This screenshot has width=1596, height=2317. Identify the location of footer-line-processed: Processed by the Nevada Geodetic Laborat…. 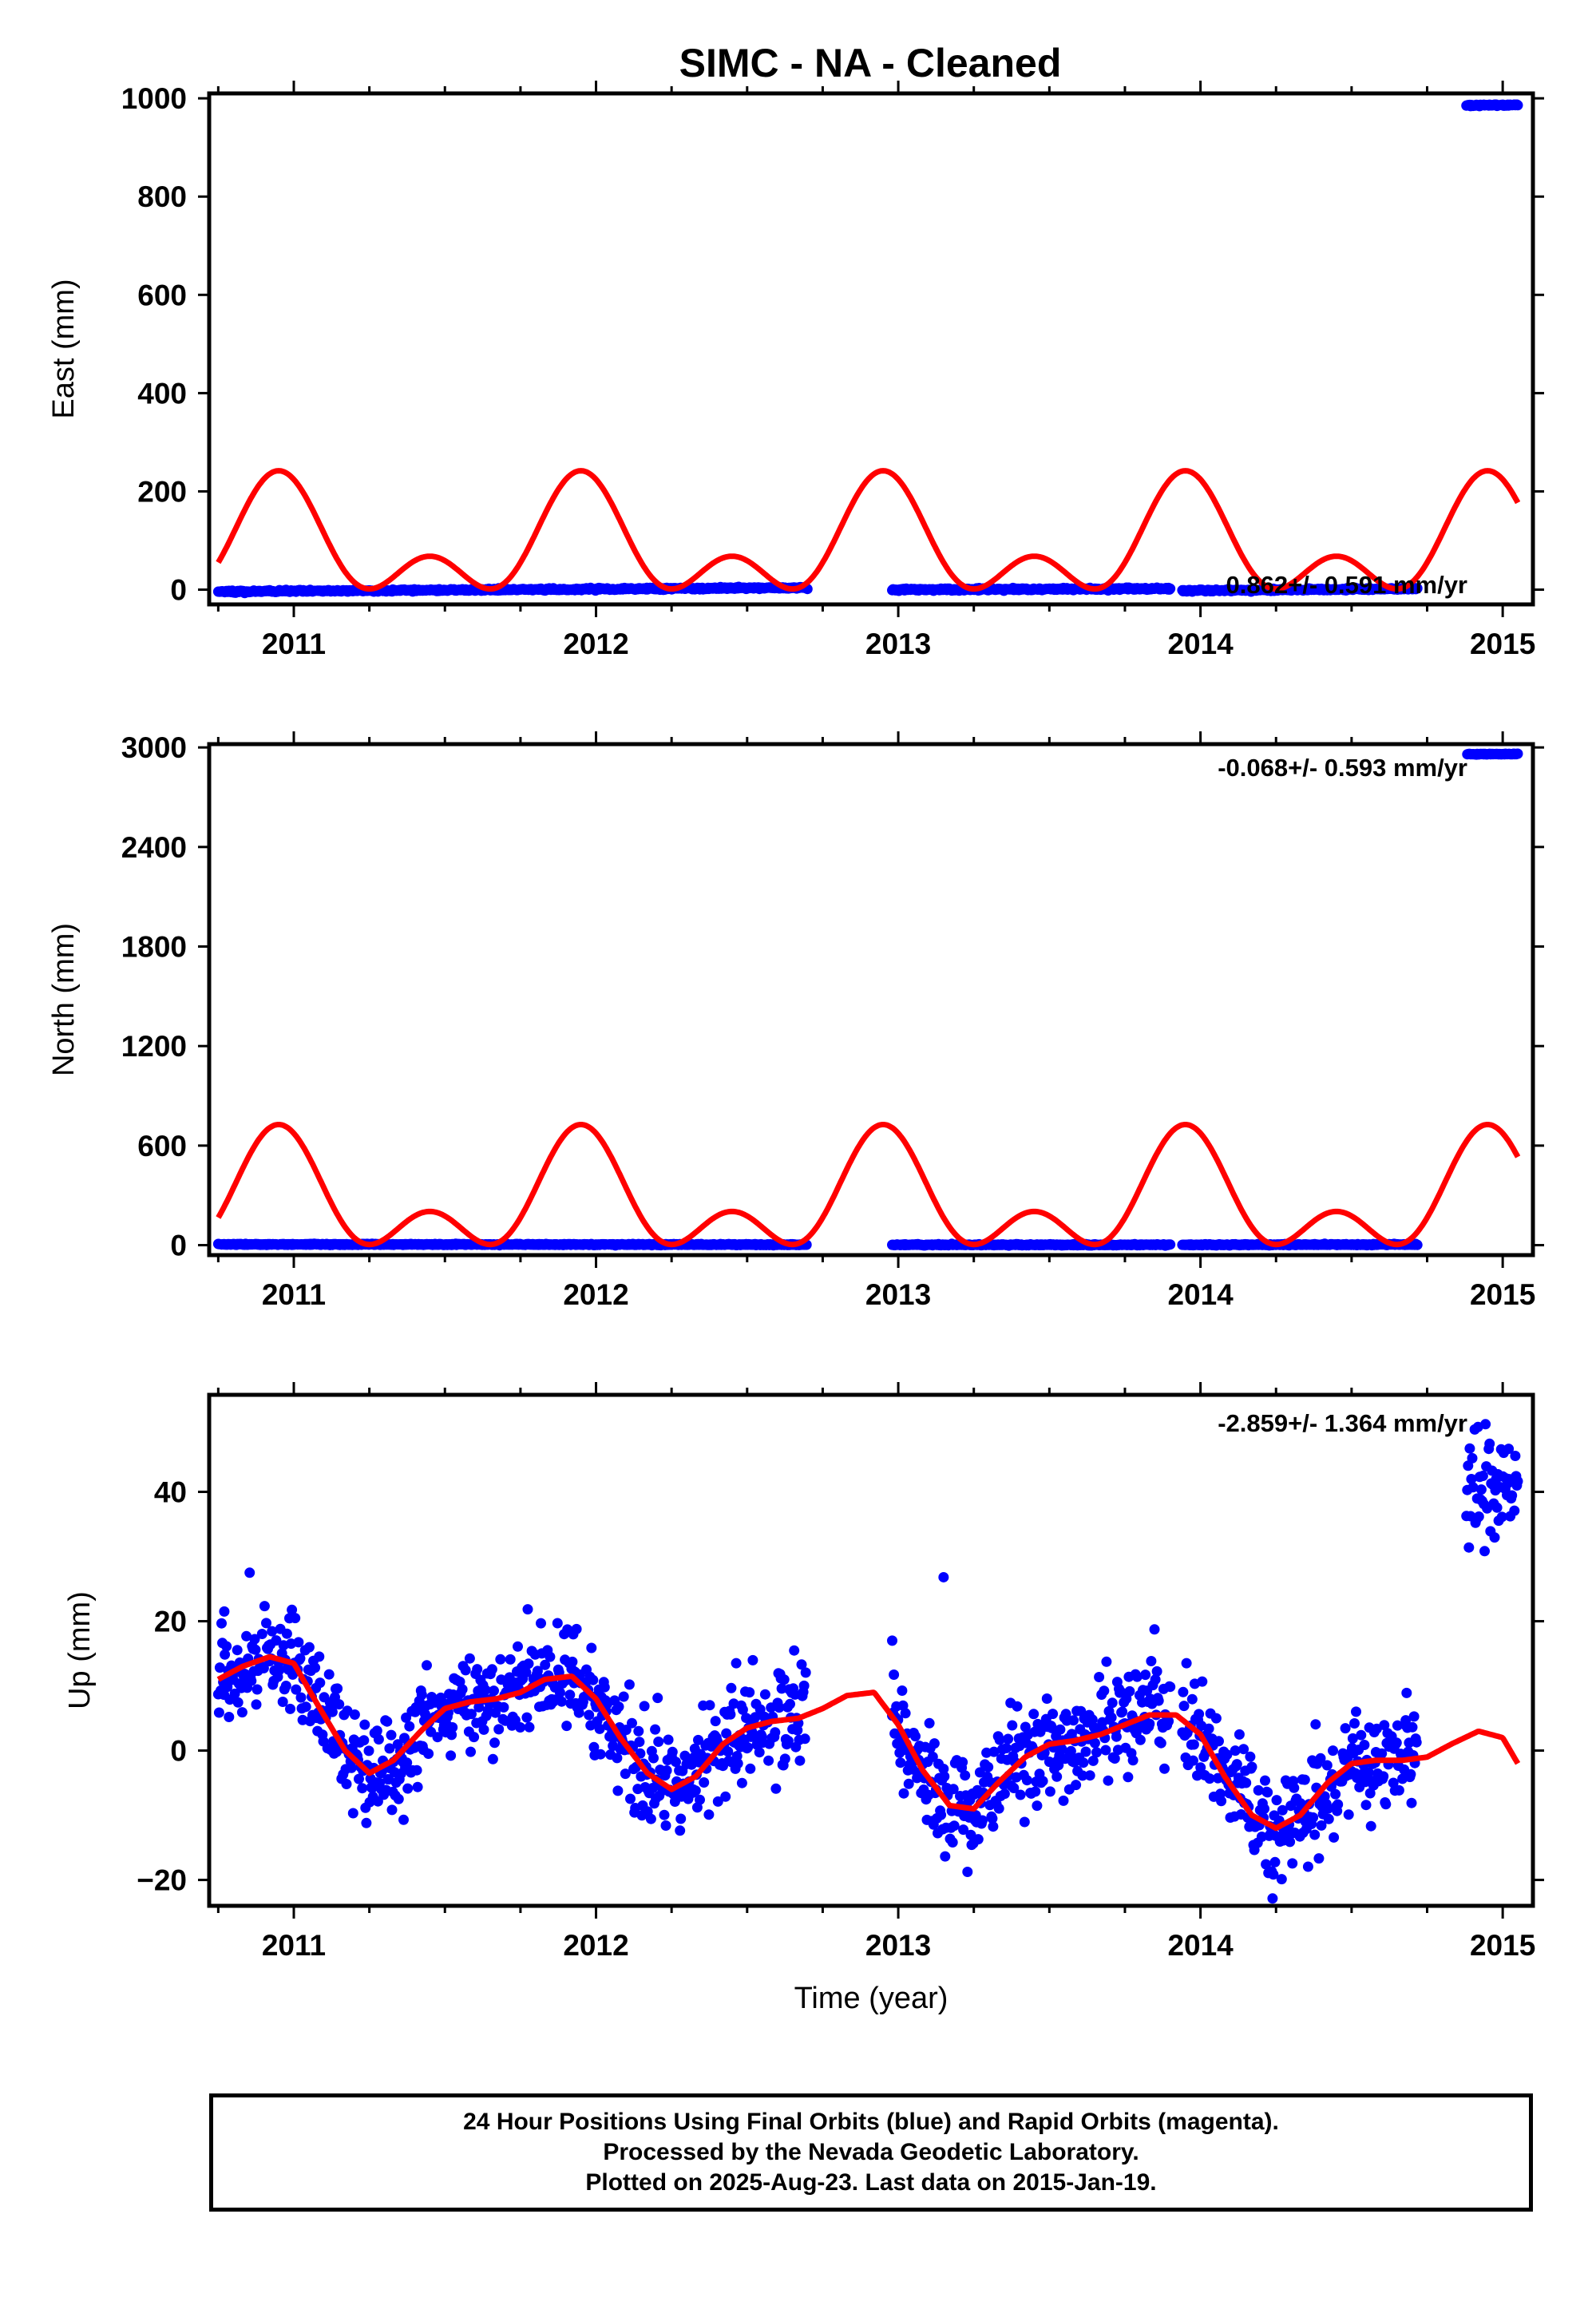
(871, 2152).